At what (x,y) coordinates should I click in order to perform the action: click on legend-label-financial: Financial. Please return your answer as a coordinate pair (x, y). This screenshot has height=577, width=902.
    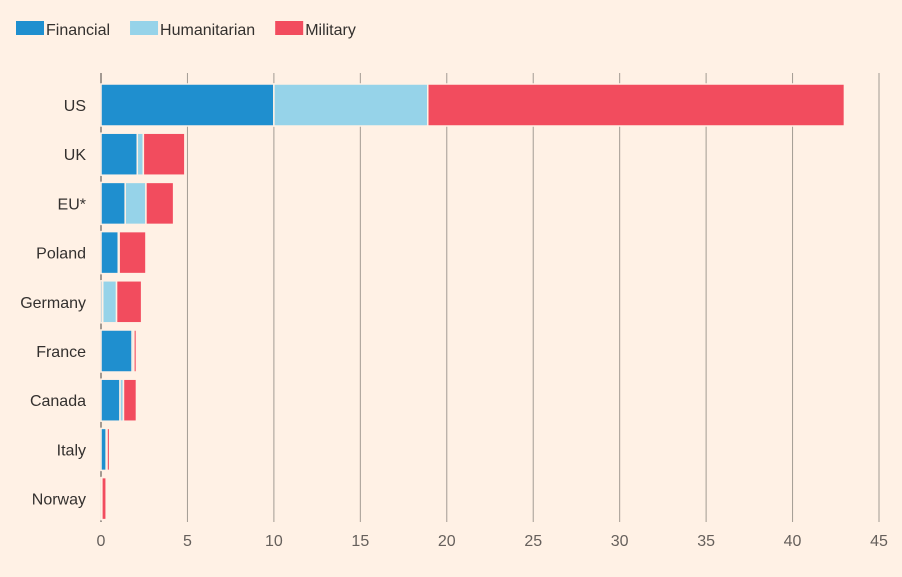
    Looking at the image, I should click on (78, 30).